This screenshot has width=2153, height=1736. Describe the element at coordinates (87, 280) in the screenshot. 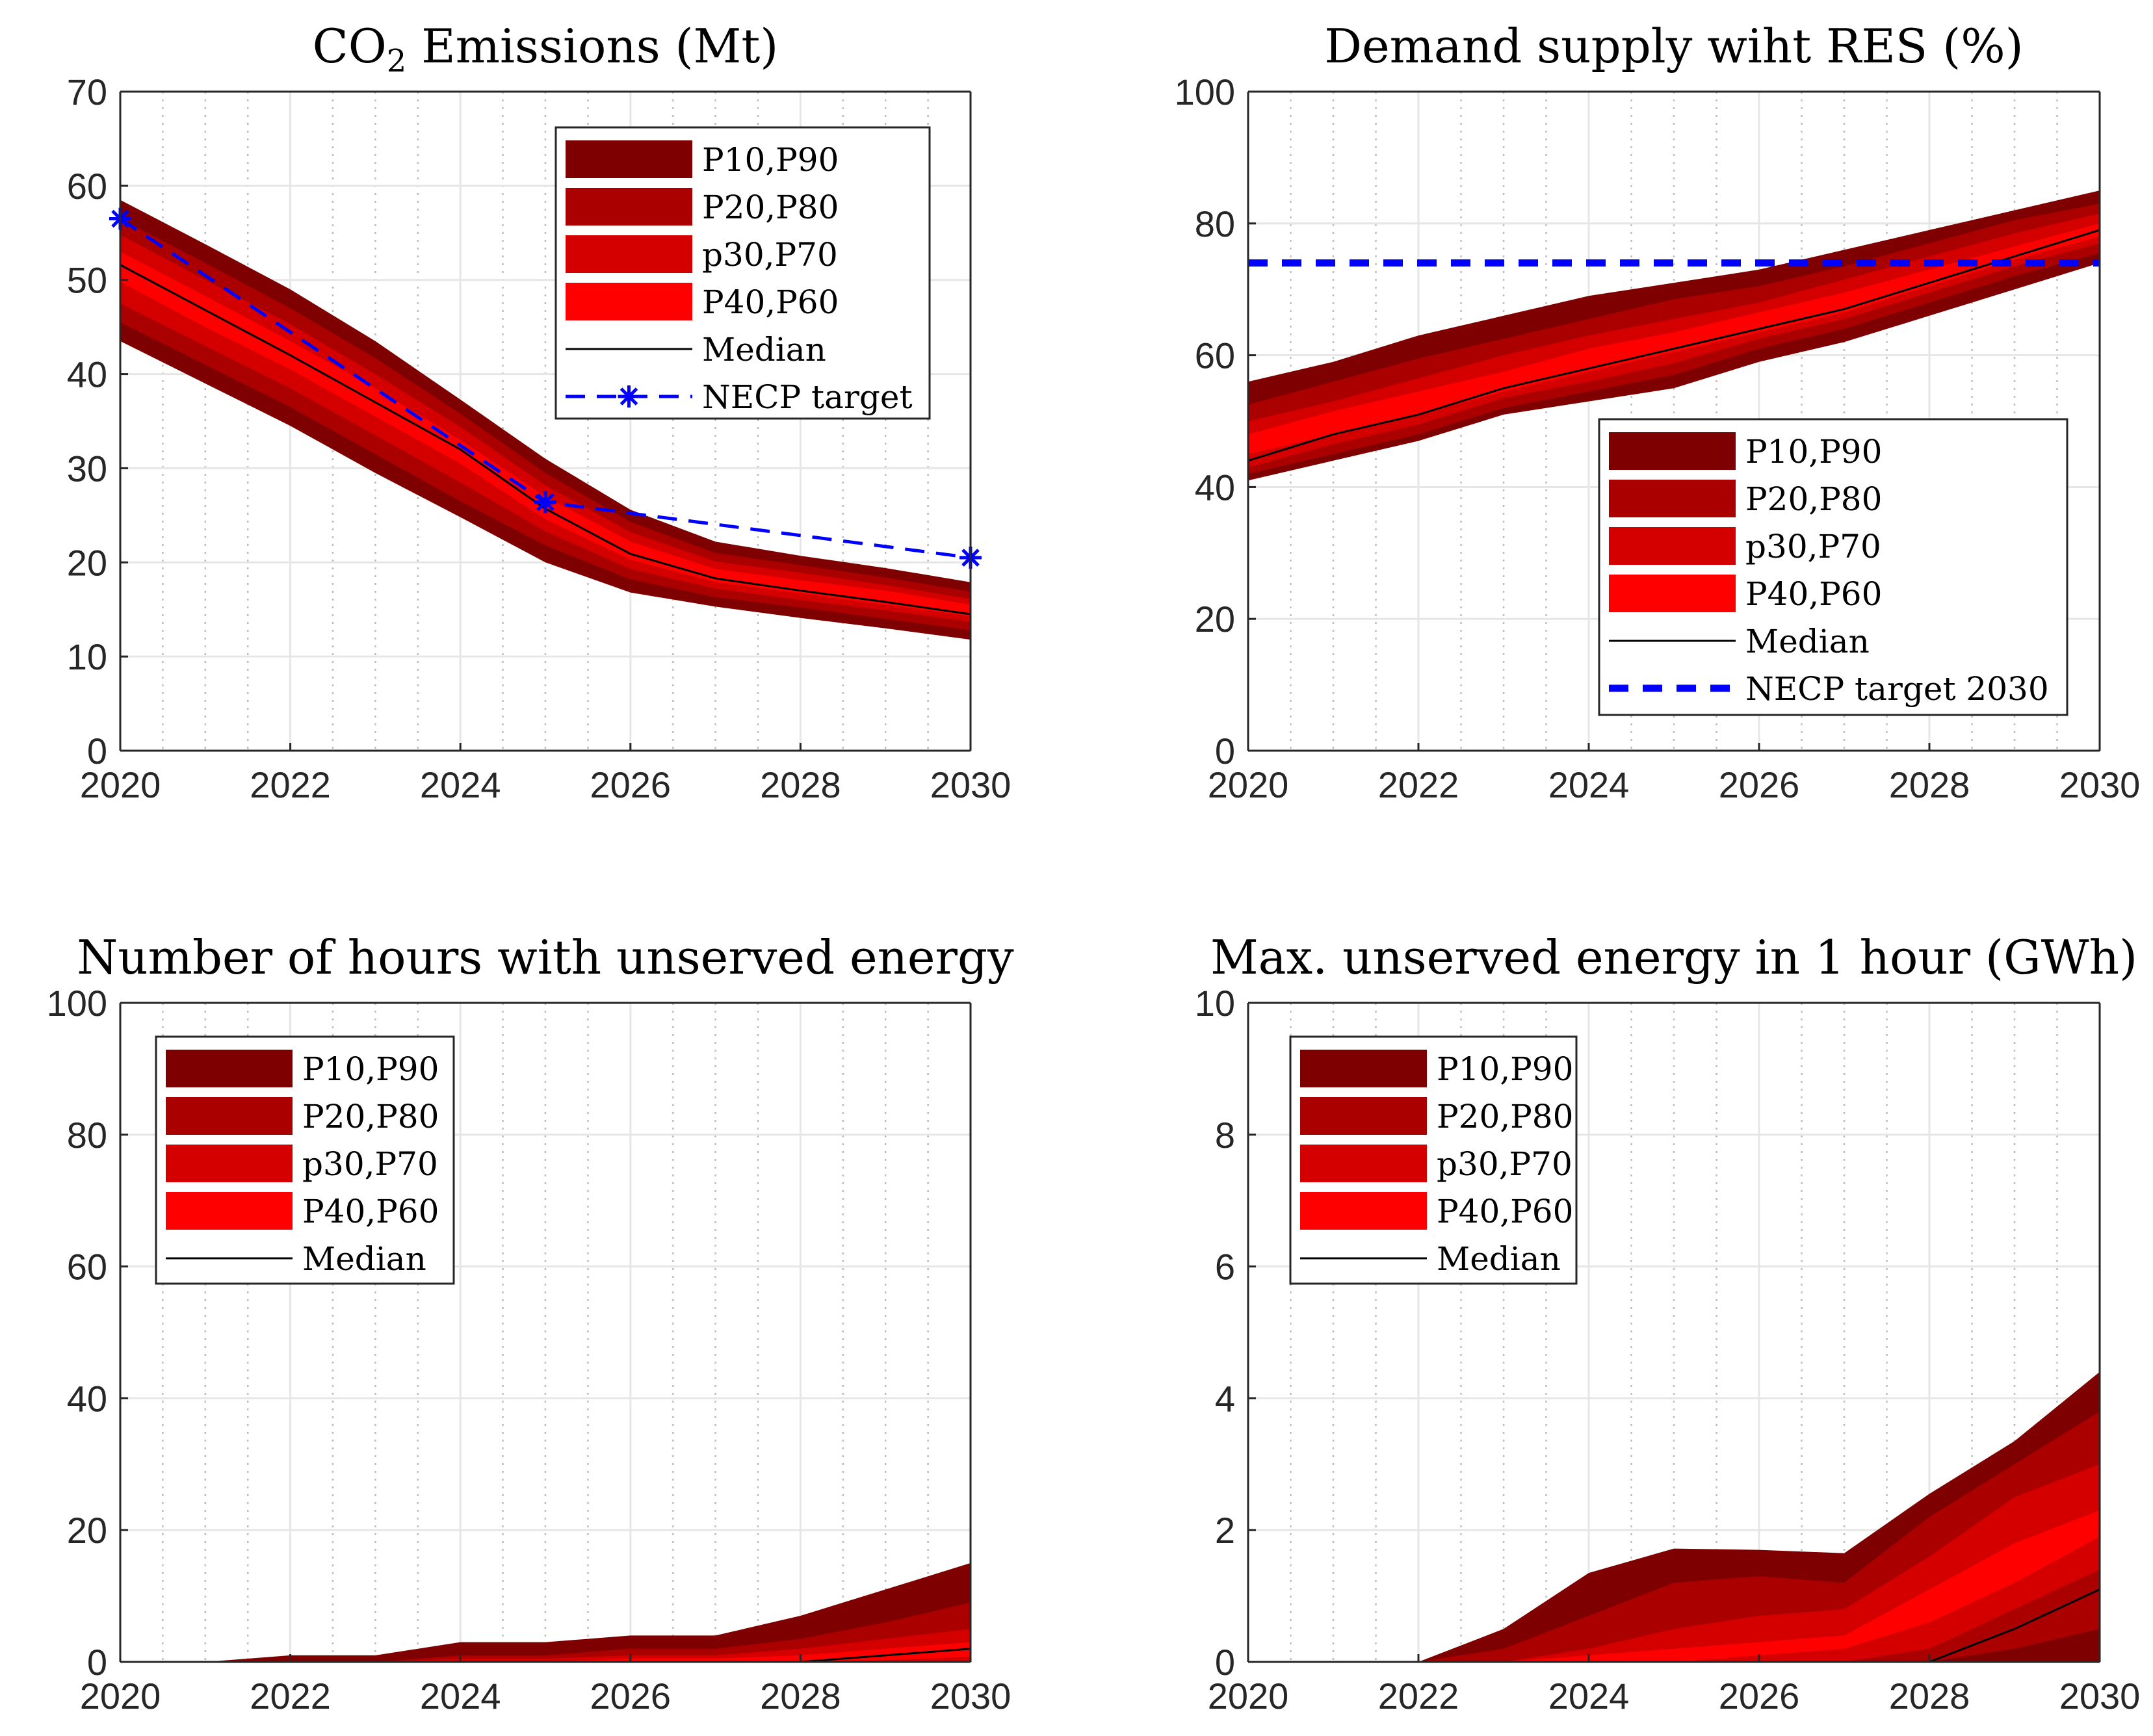

I see `y-tick-label: 50` at that location.